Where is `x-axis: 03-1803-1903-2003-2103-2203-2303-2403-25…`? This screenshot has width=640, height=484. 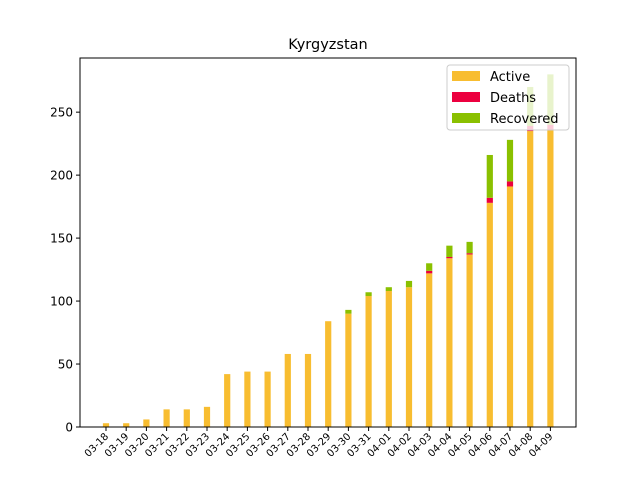
x-axis: 03-1803-1903-2003-2103-2203-2303-2403-25… is located at coordinates (319, 443).